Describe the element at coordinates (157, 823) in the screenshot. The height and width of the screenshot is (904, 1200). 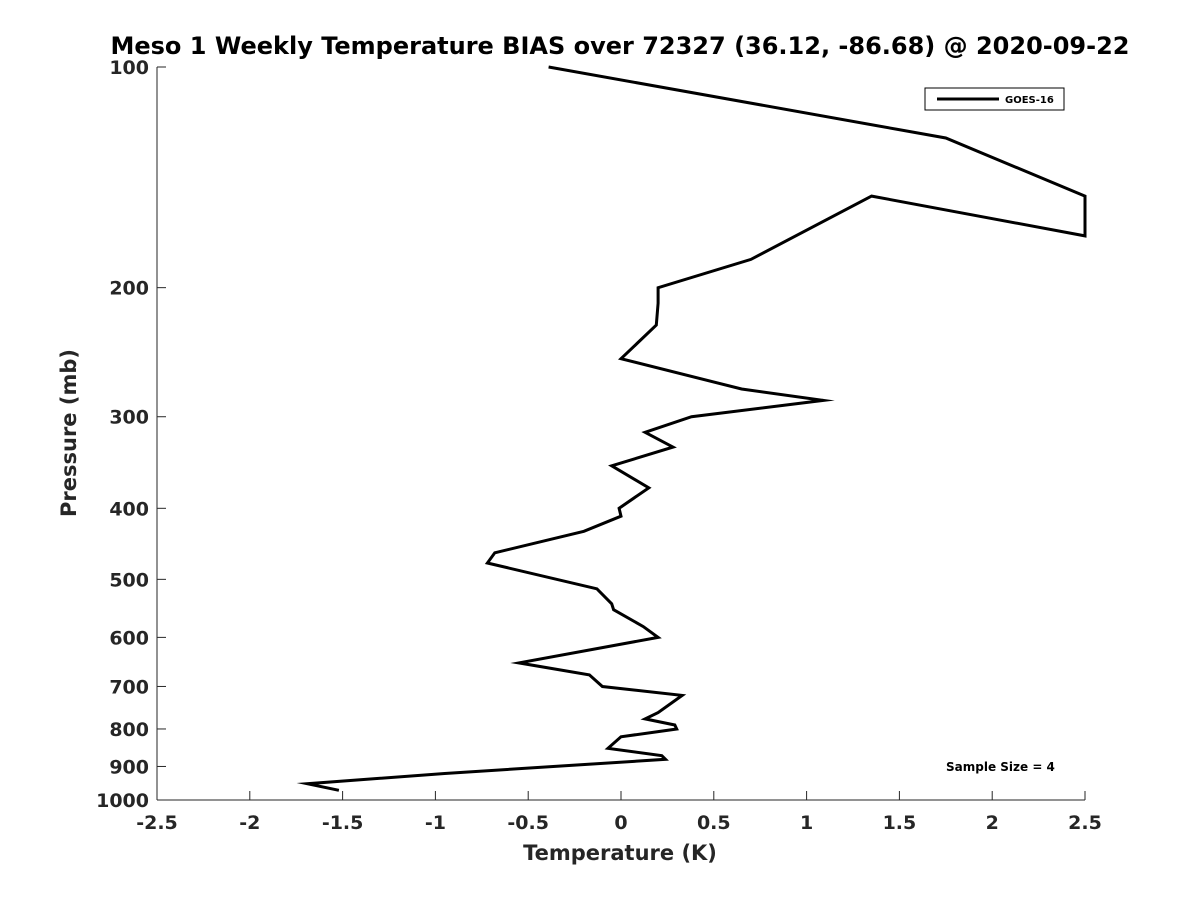
I see `x-tick-label: -2.5` at that location.